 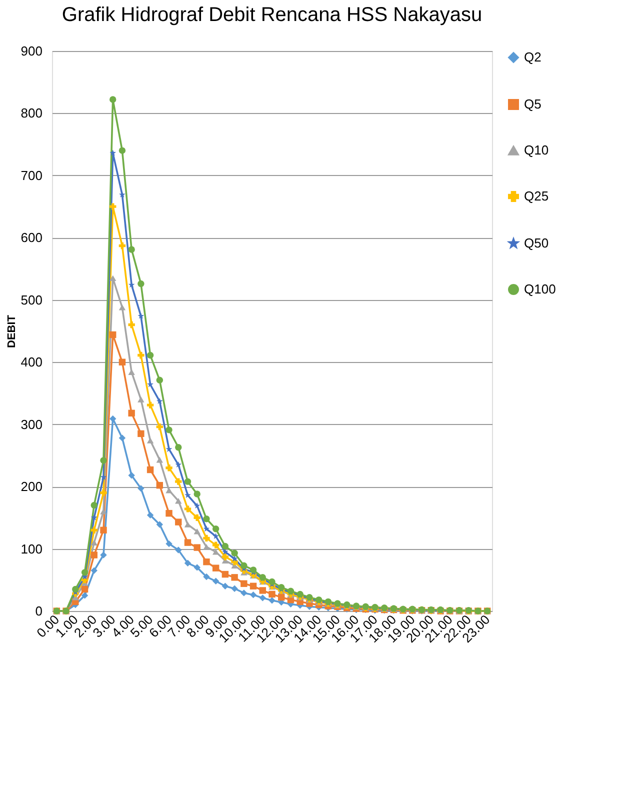 What do you see at coordinates (31, 238) in the screenshot?
I see `y-tick-label: 600` at bounding box center [31, 238].